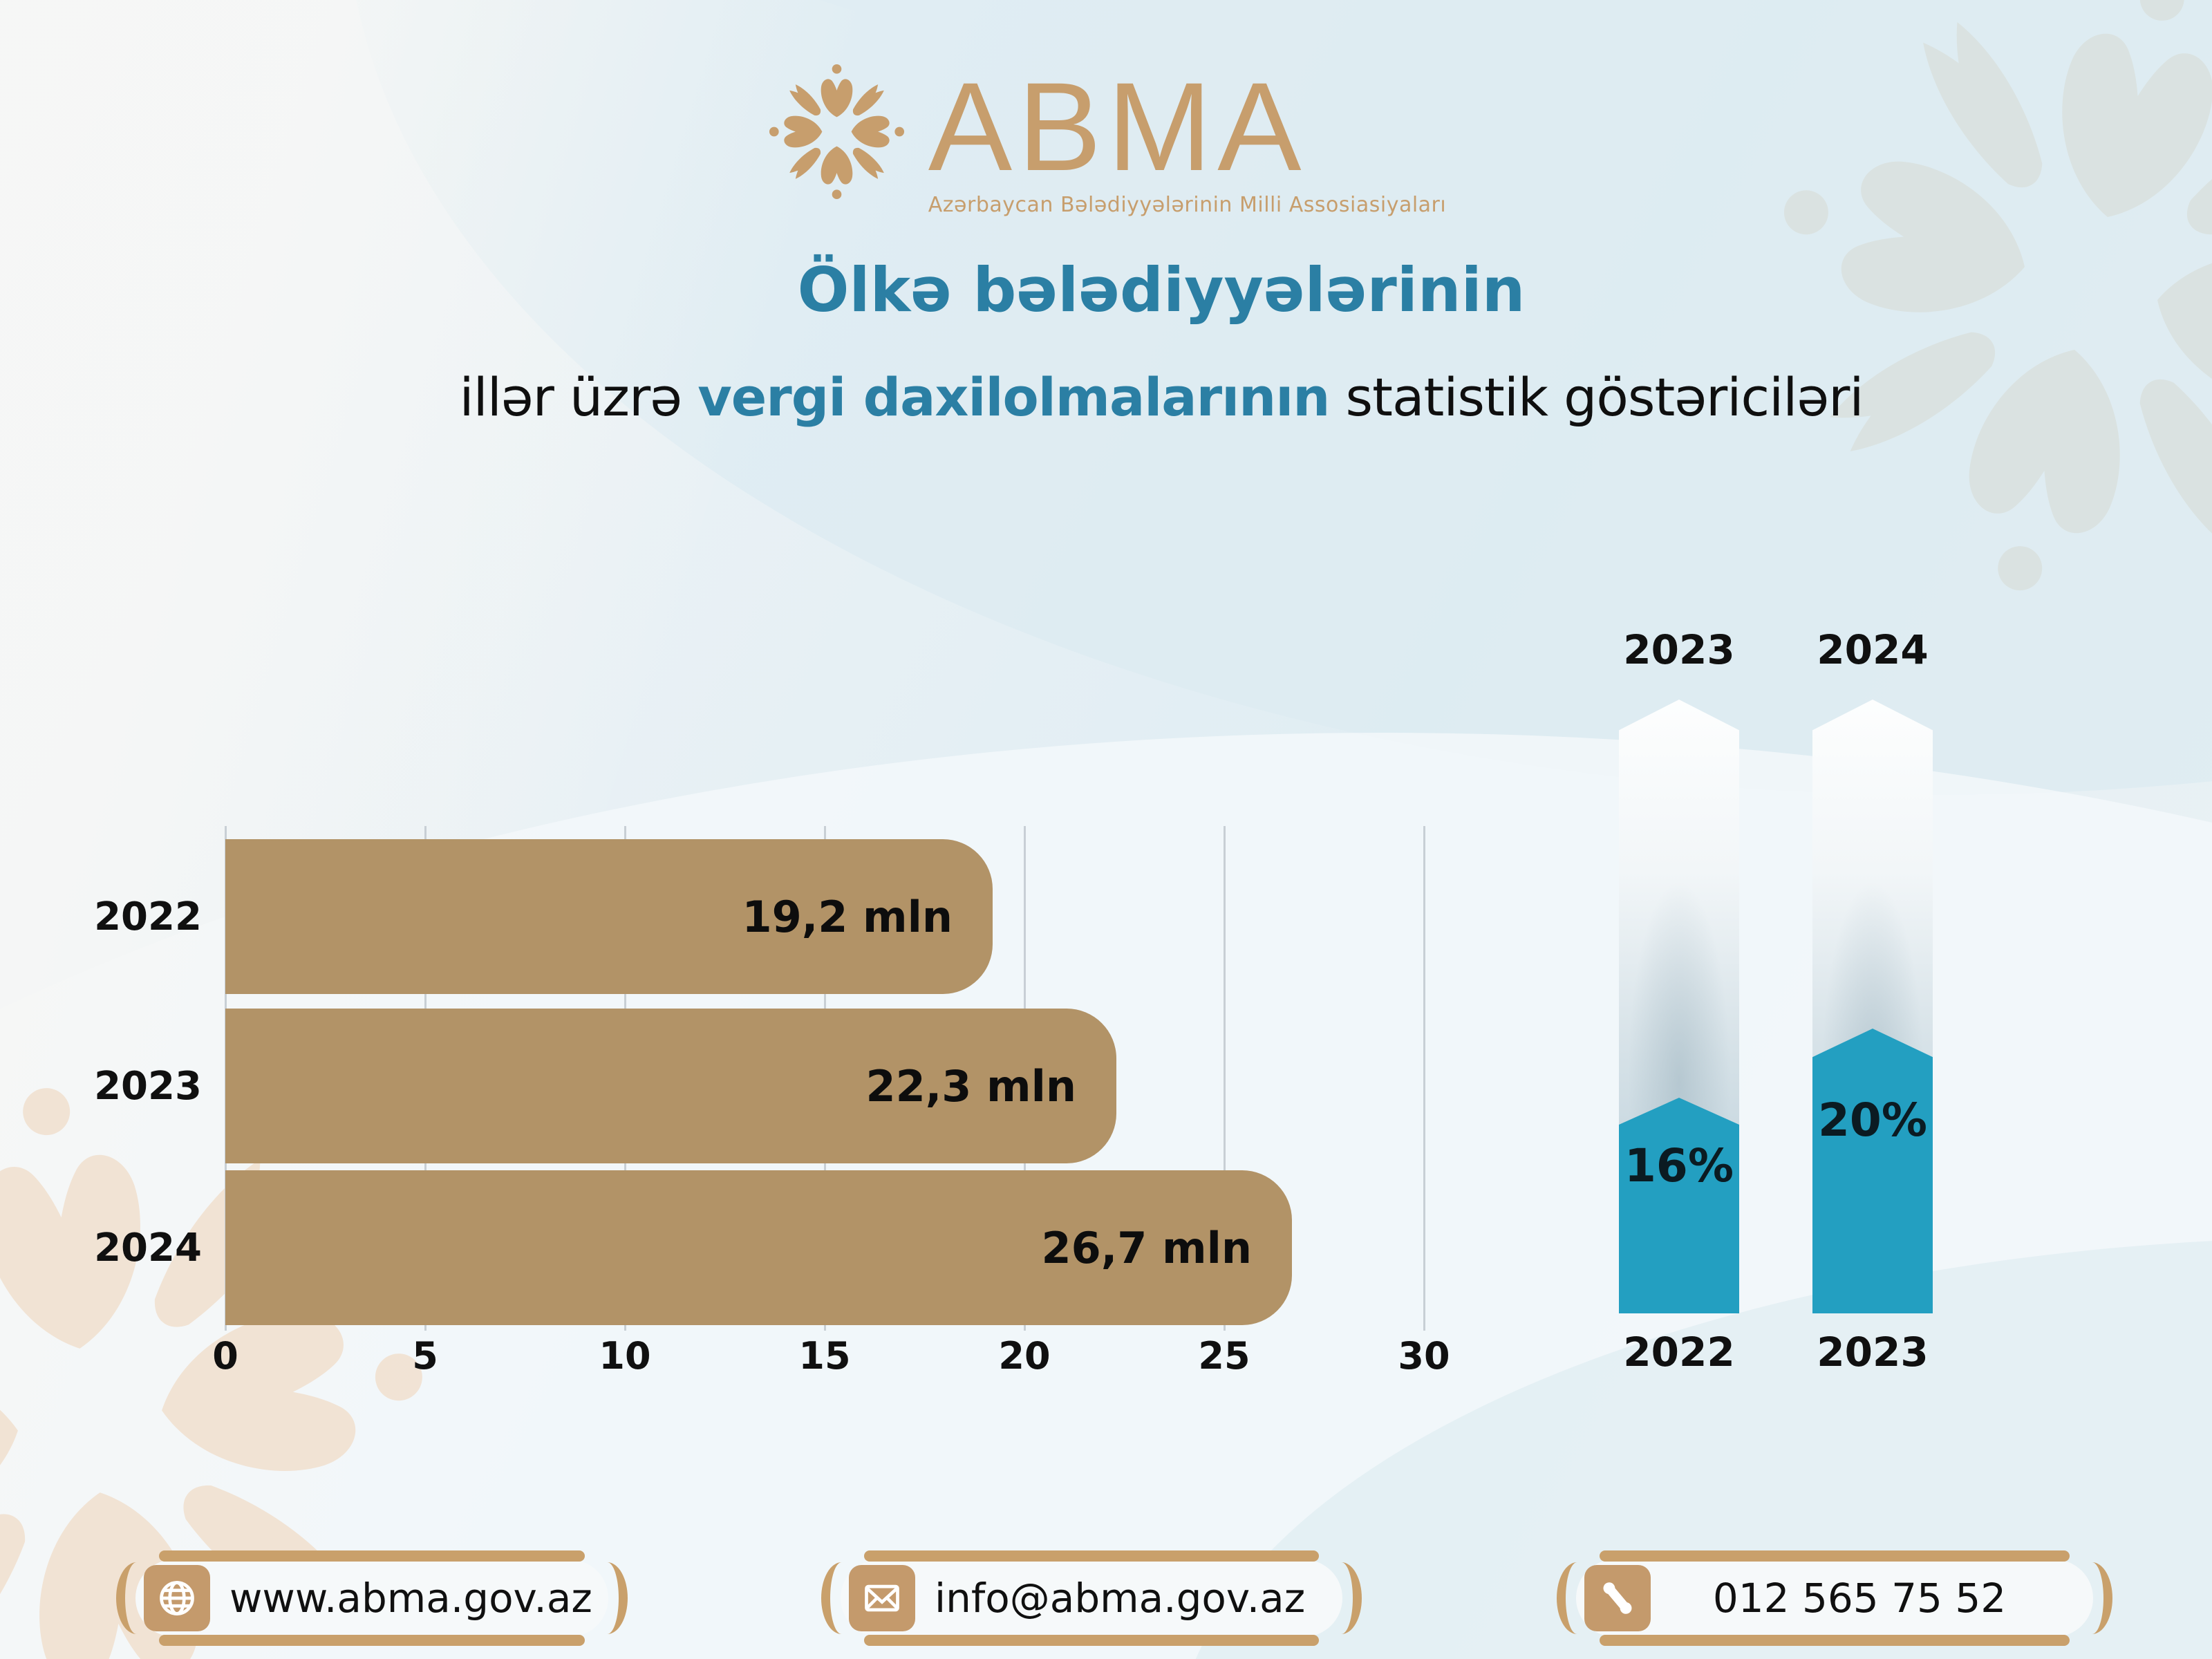  I want to click on x-tick-20: 20, so click(1024, 1356).